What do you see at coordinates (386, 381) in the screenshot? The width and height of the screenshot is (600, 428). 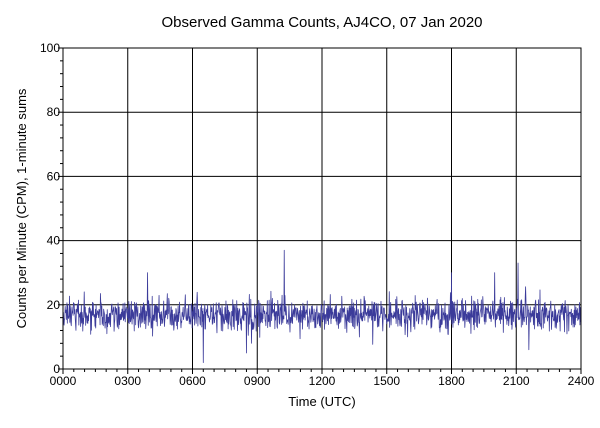 I see `x-tick-label: 1500` at bounding box center [386, 381].